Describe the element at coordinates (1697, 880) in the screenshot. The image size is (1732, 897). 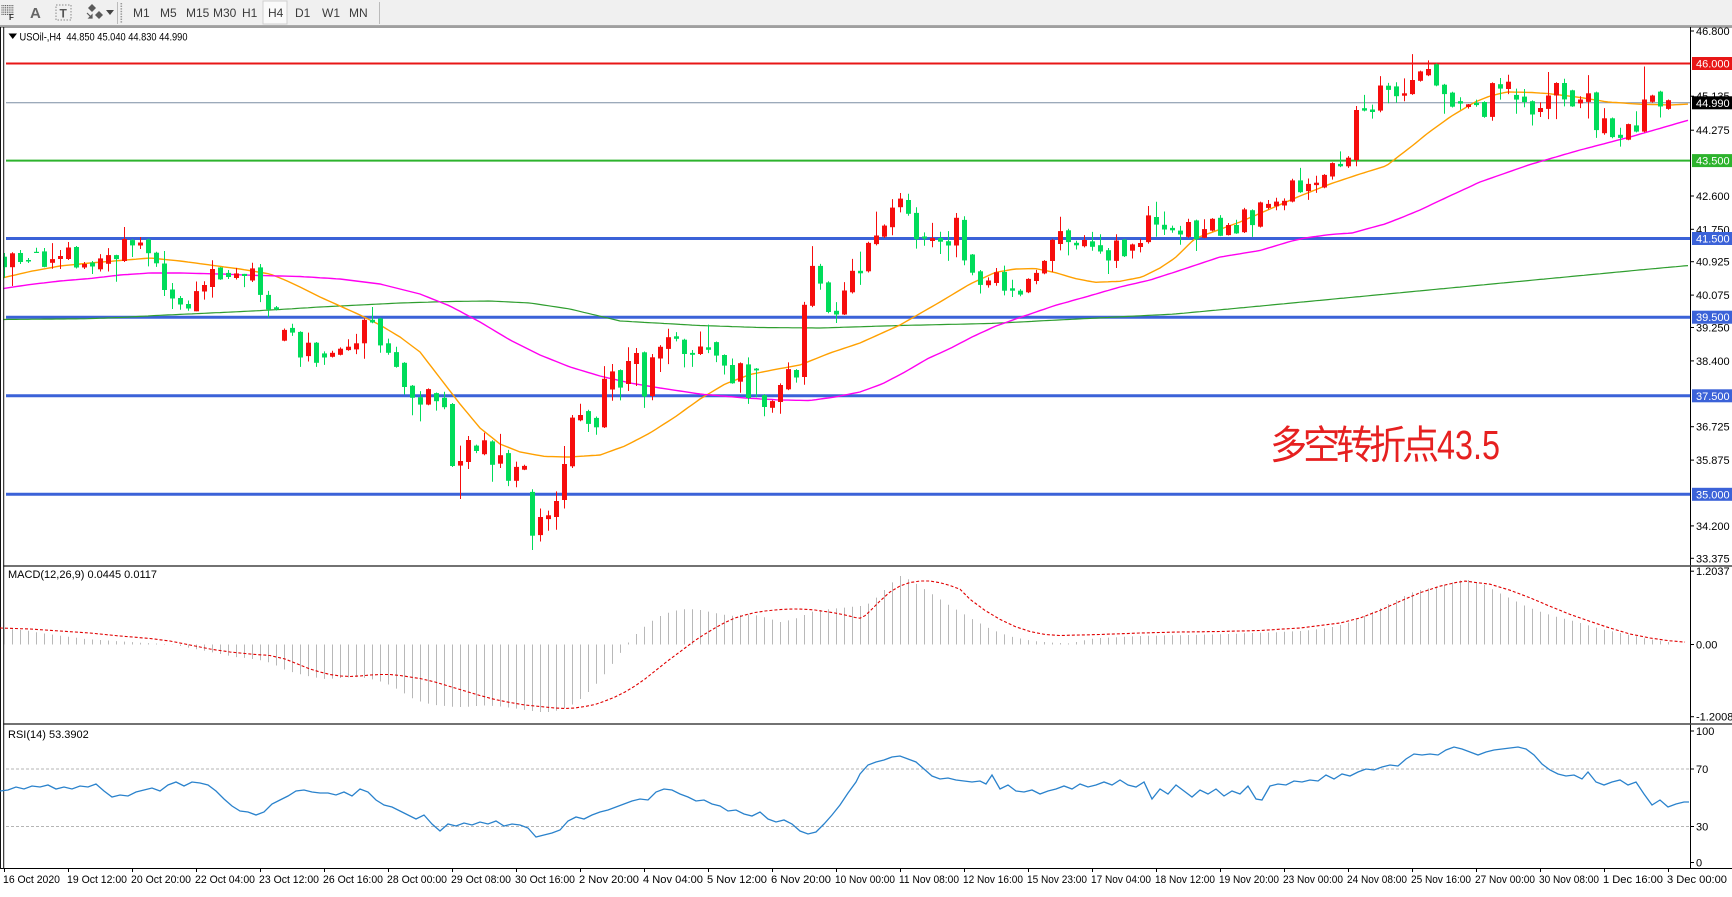
I see `svg-text: 3 Dec 00:00` at that location.